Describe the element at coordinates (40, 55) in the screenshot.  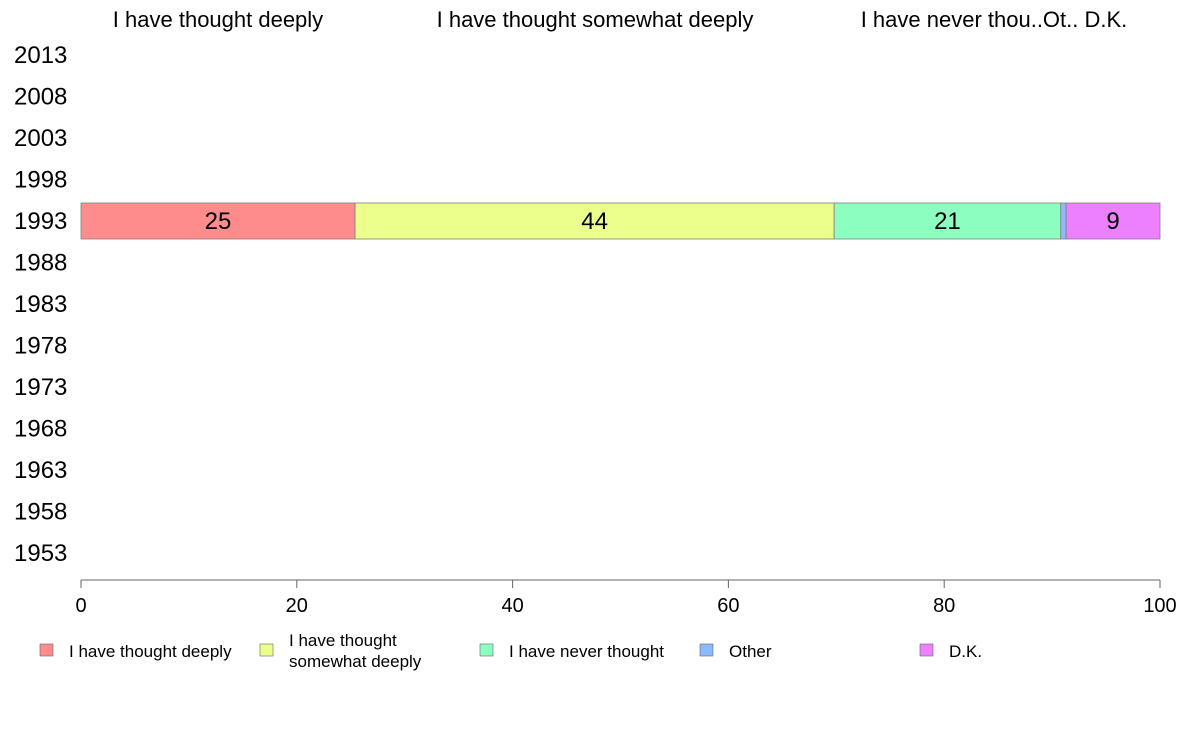
I see `y-tick-label: 2013` at that location.